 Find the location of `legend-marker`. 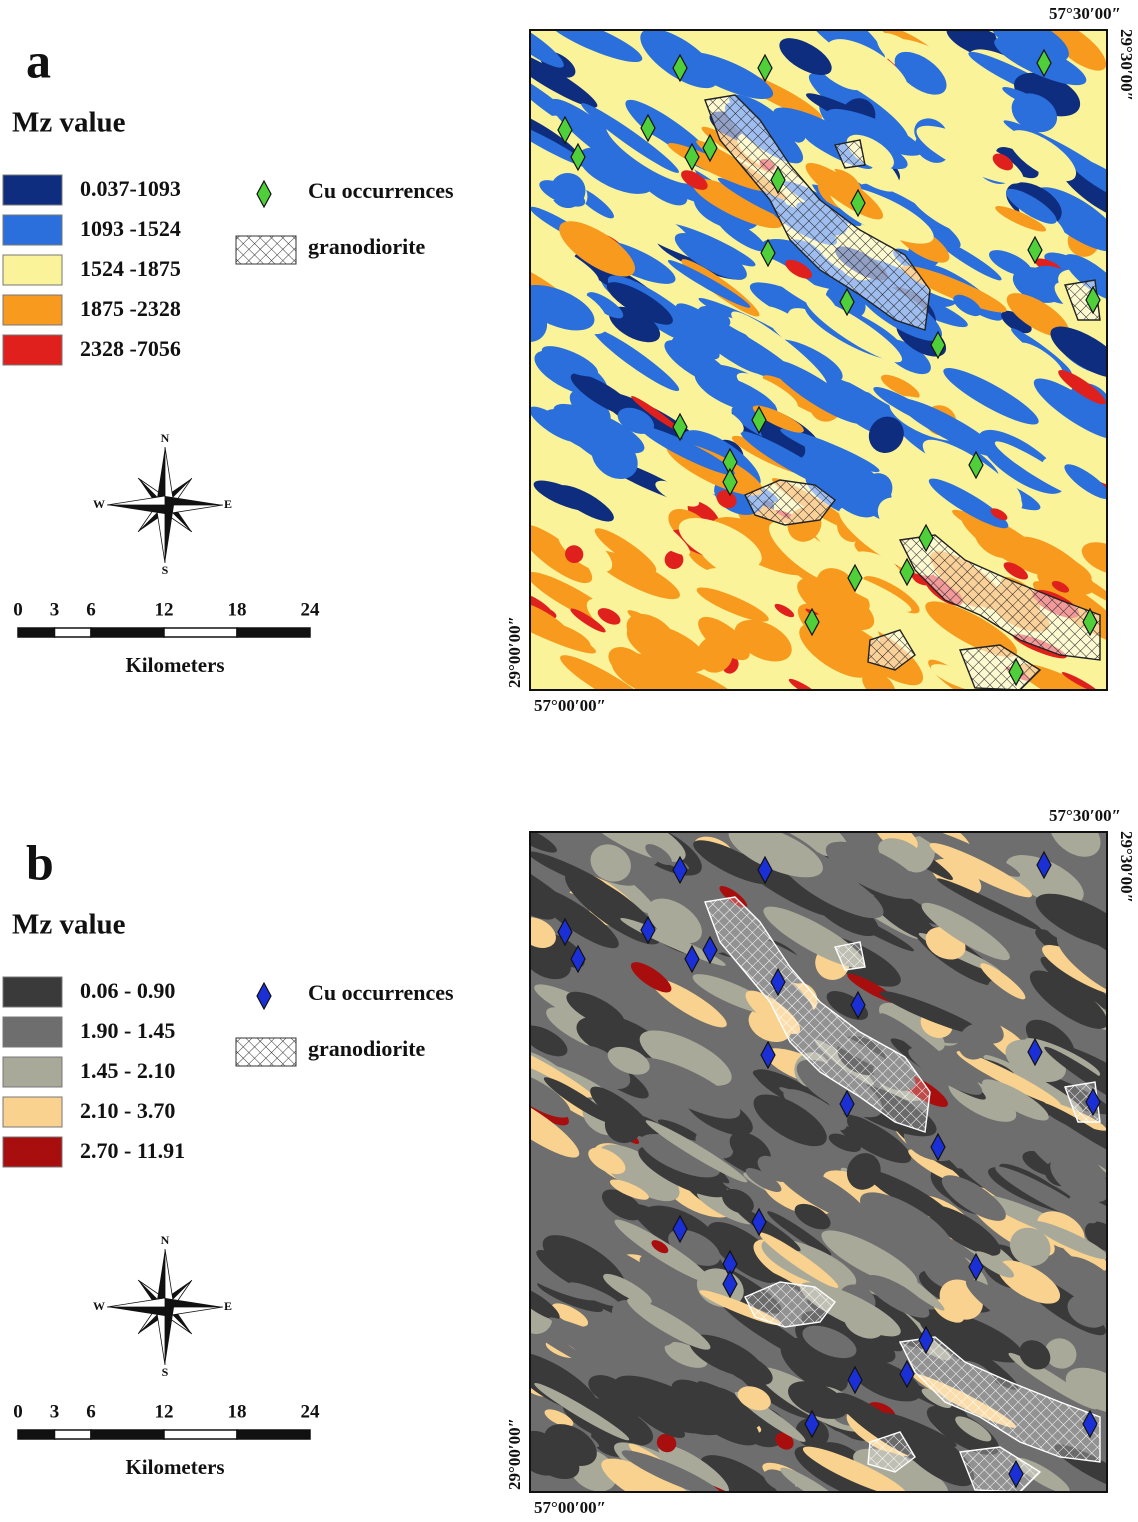

legend-marker is located at coordinates (264, 996).